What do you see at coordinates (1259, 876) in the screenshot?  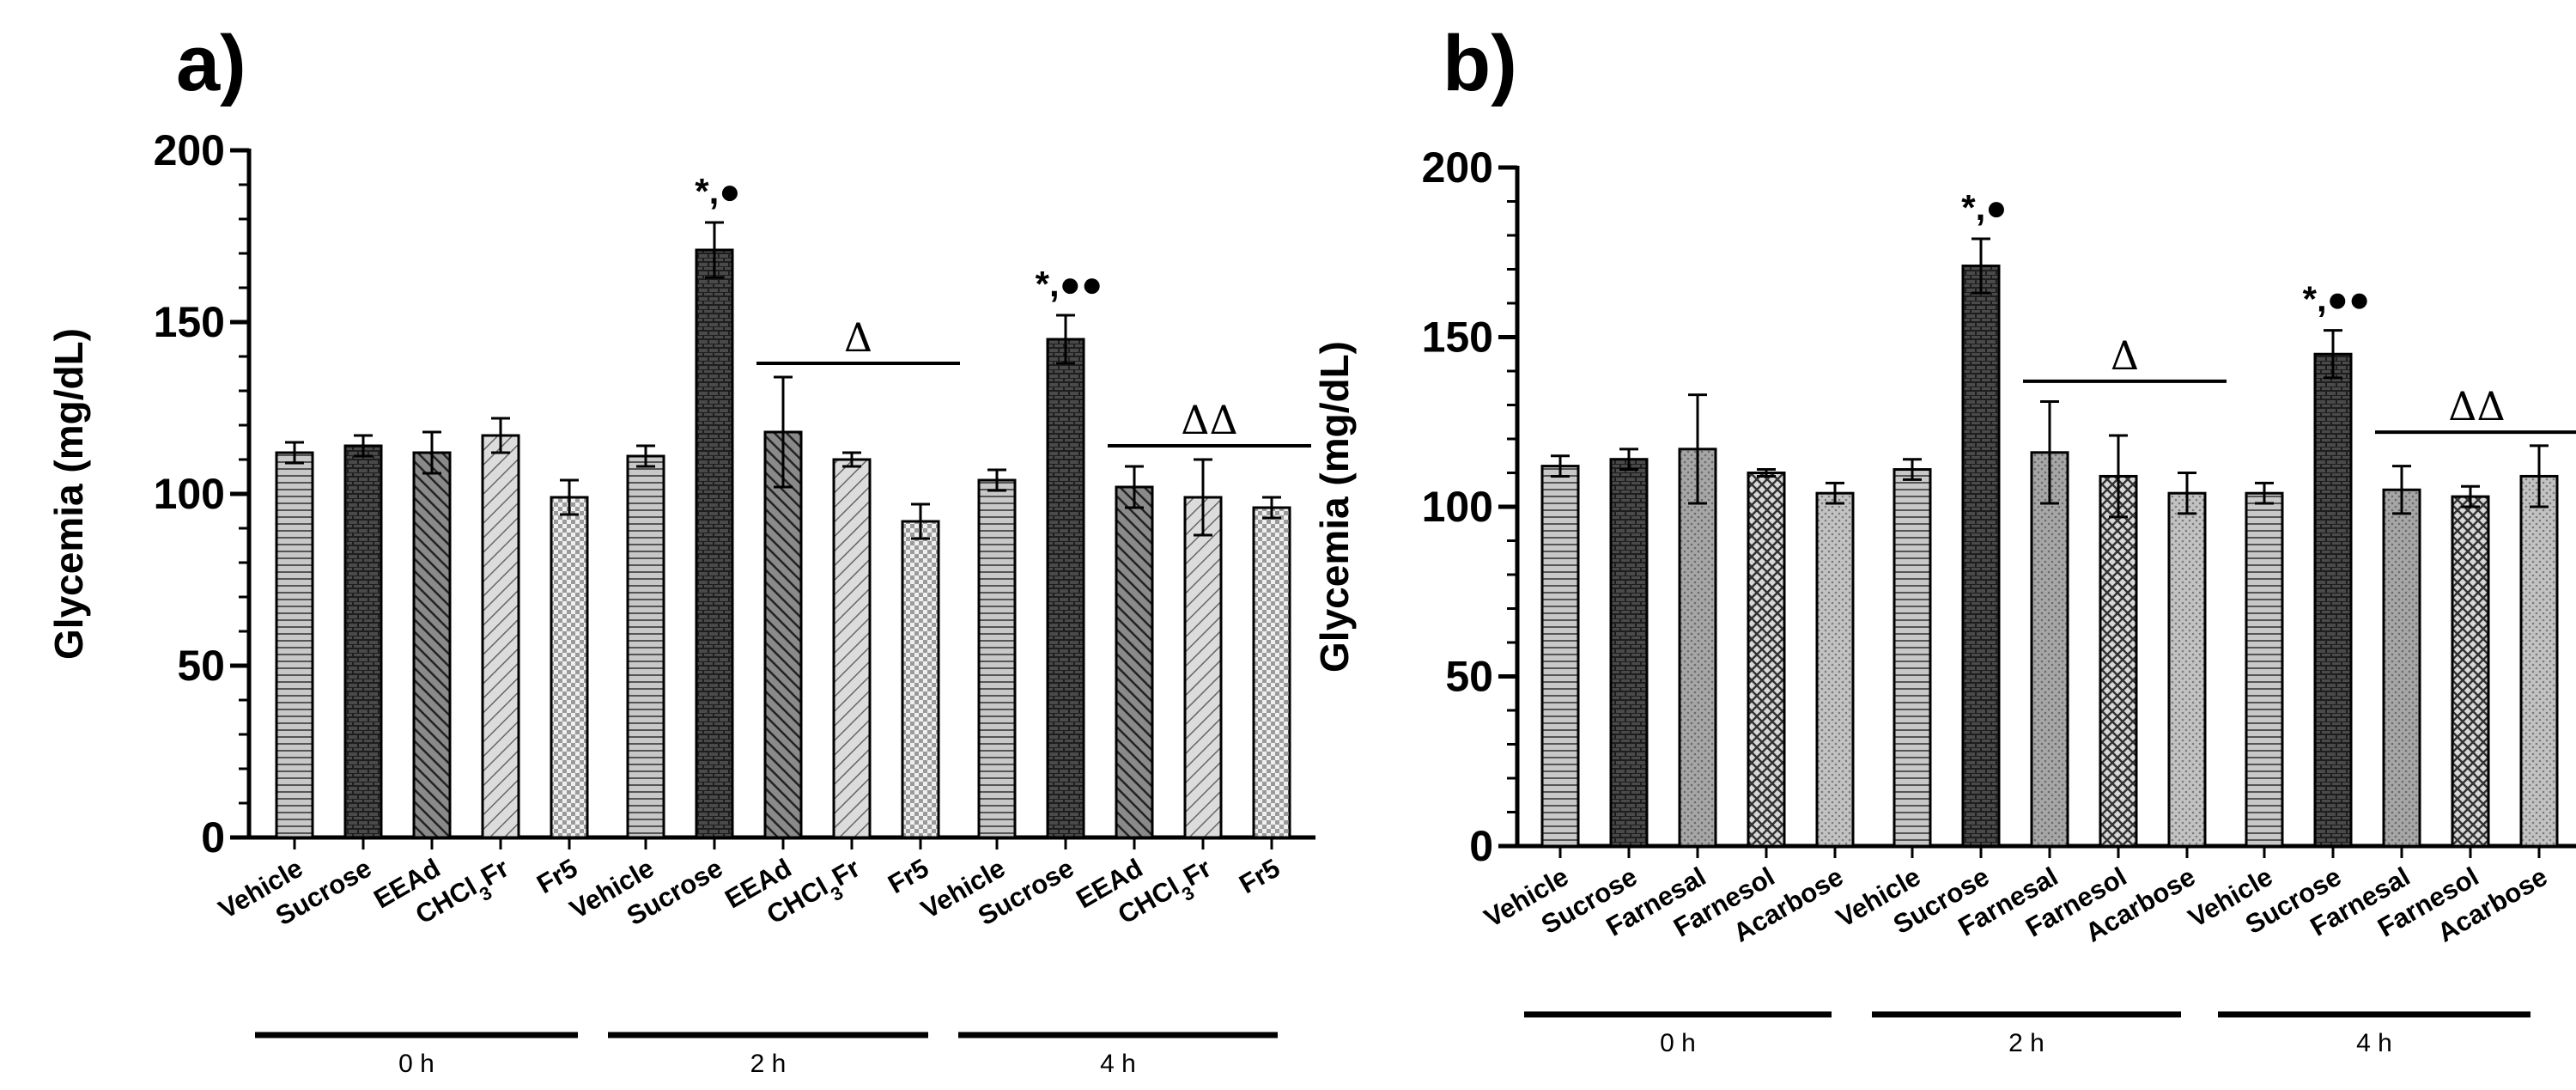 I see `x-category-label: Fr5` at bounding box center [1259, 876].